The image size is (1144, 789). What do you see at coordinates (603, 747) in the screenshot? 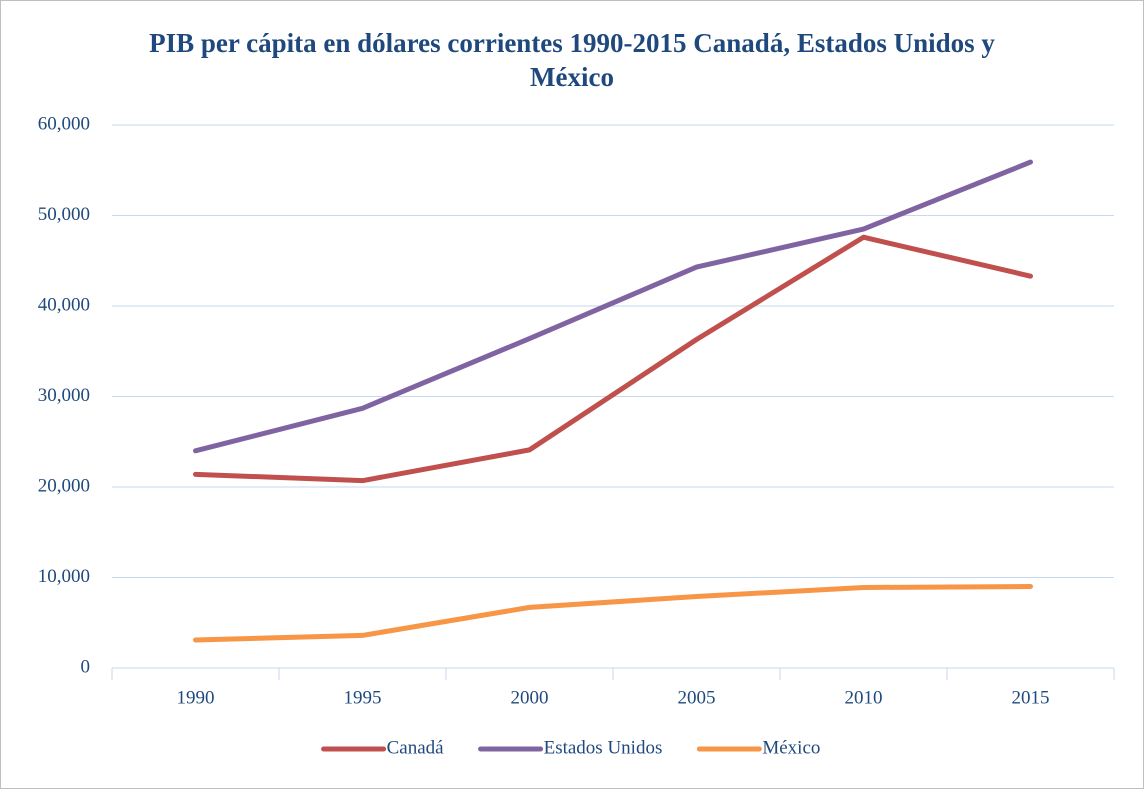
I see `legend-label: Estados Unidos` at bounding box center [603, 747].